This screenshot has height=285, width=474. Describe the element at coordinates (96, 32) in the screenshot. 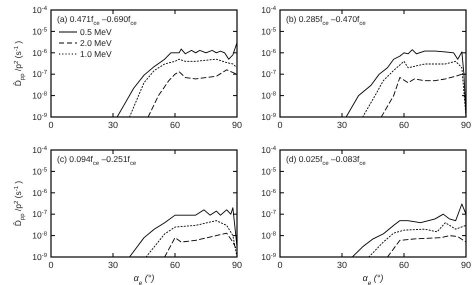

I see `legend-label: 0.5 MeV` at that location.